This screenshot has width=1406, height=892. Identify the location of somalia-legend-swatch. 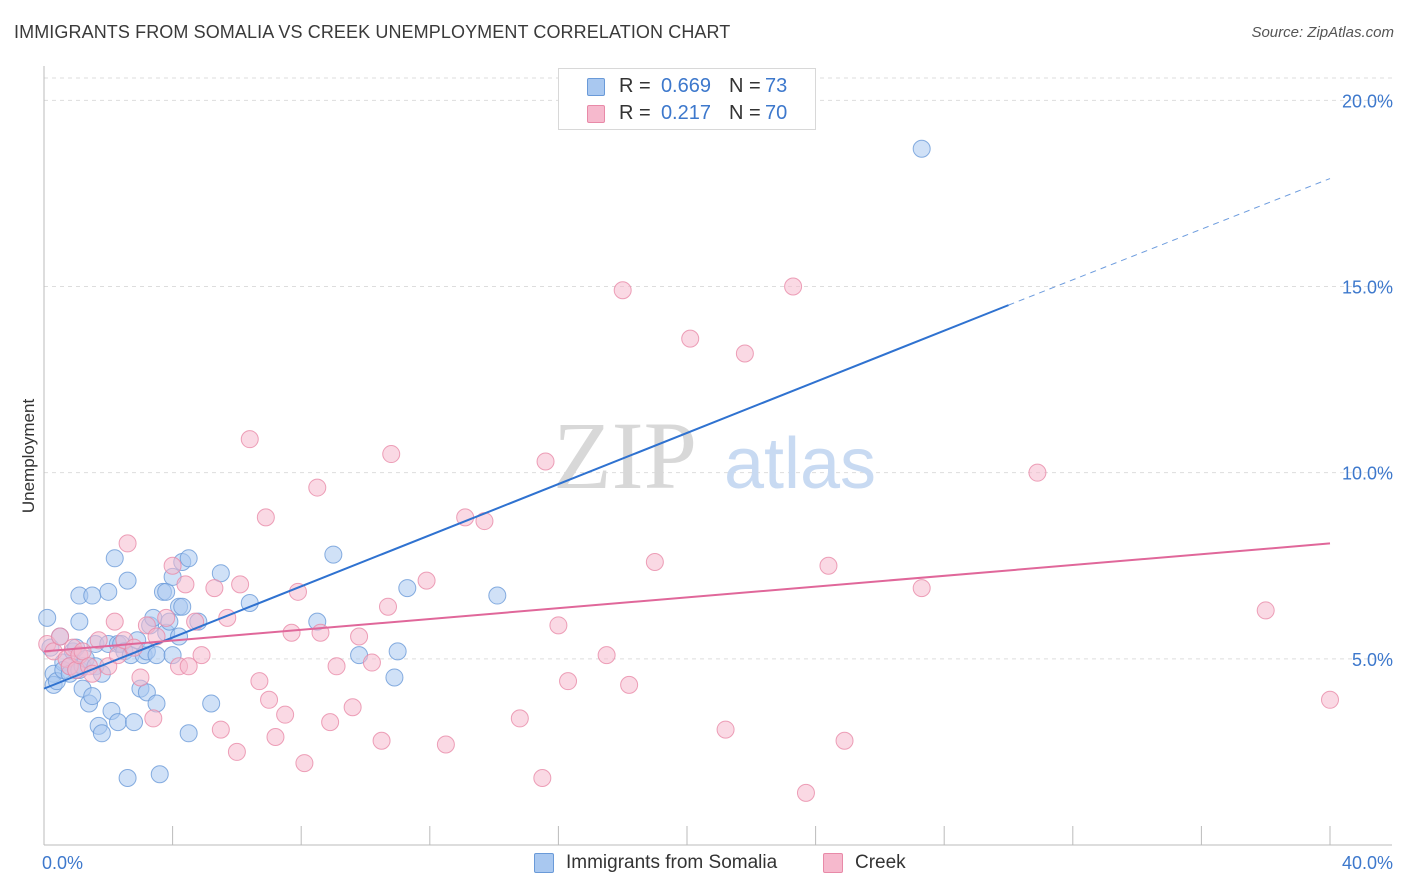
(544, 863).